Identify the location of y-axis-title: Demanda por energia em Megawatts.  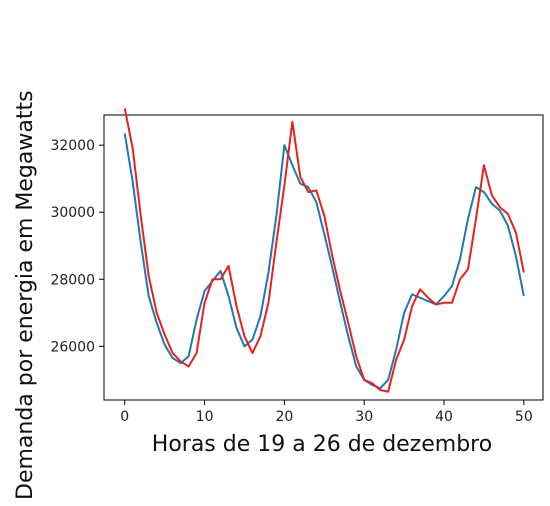
(25, 295).